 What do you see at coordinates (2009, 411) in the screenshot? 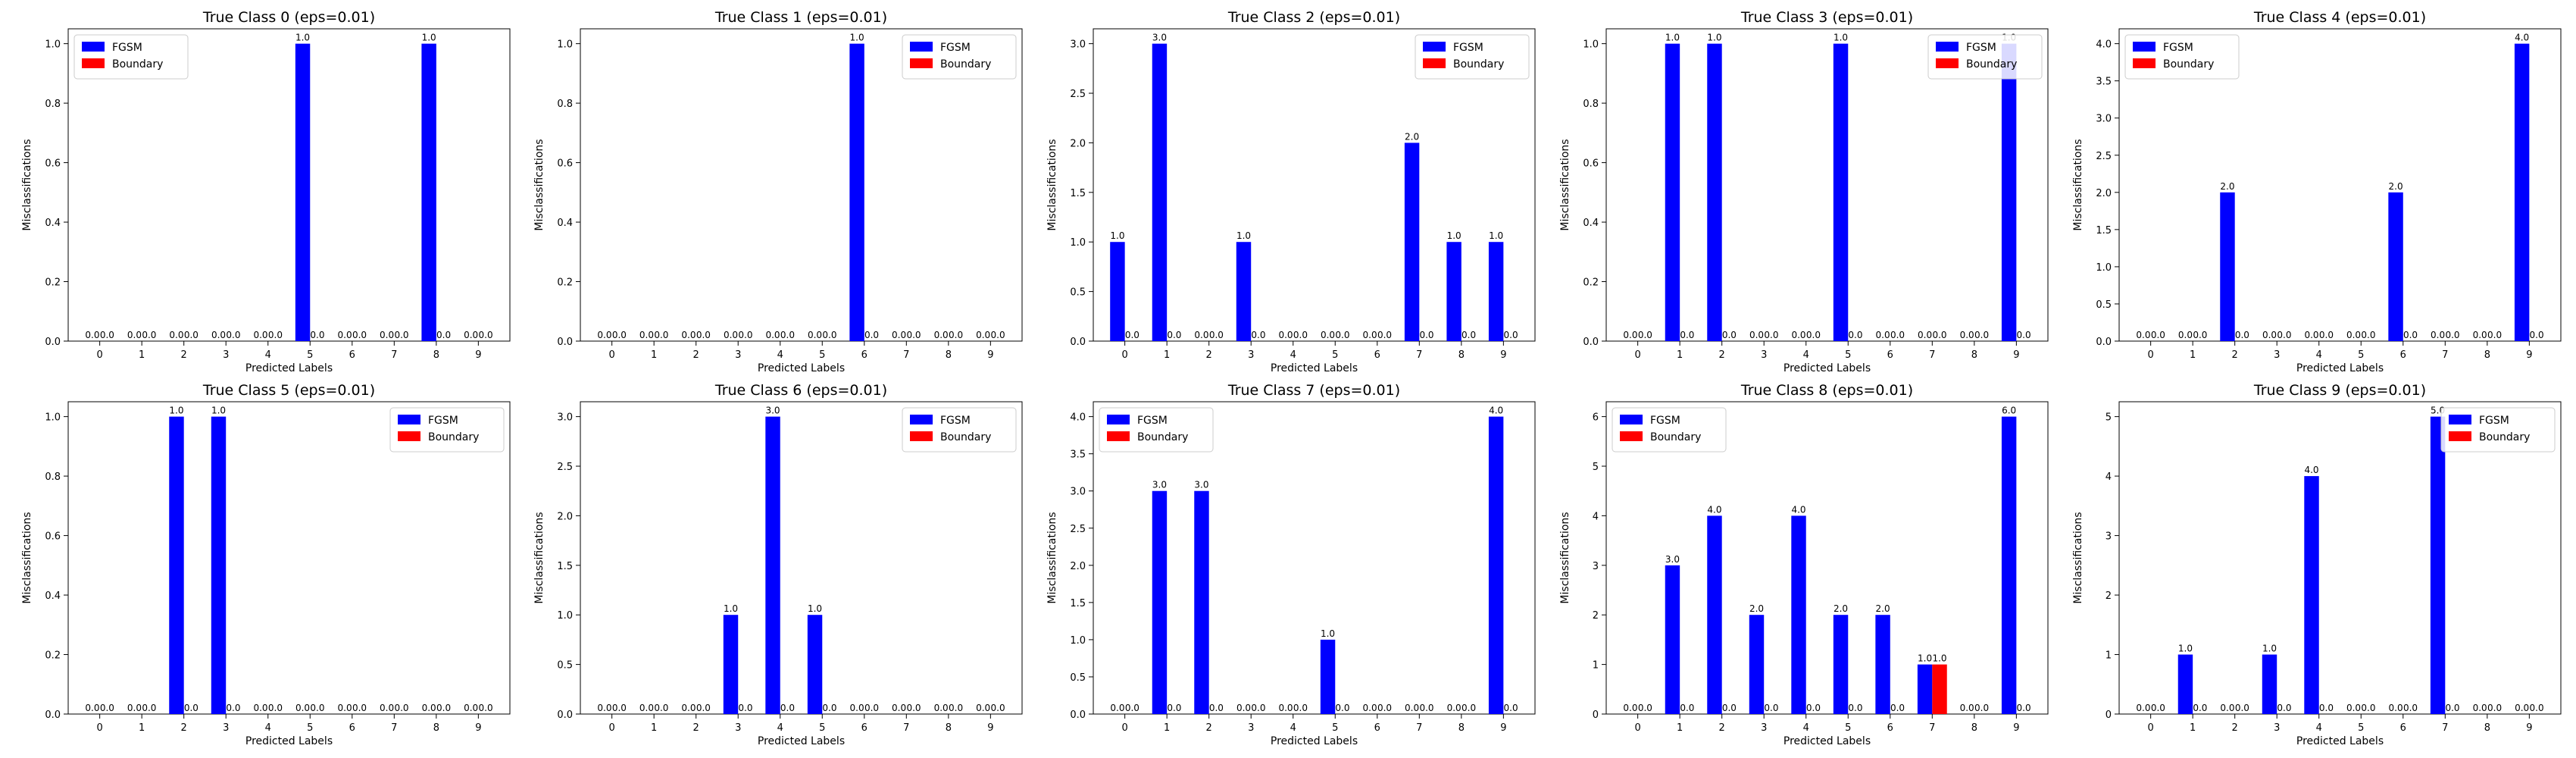
I see `data-label: 6.0` at bounding box center [2009, 411].